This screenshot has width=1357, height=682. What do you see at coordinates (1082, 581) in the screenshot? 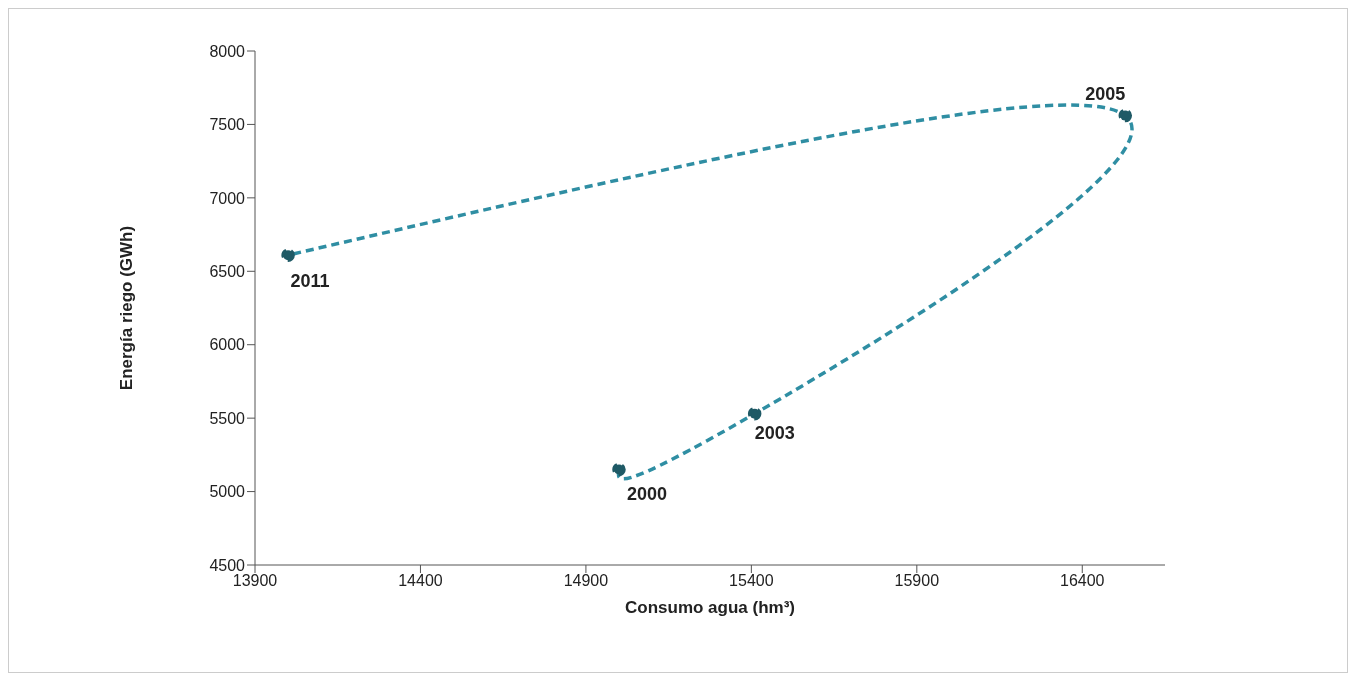
I see `x-tick-label: 16400` at bounding box center [1082, 581].